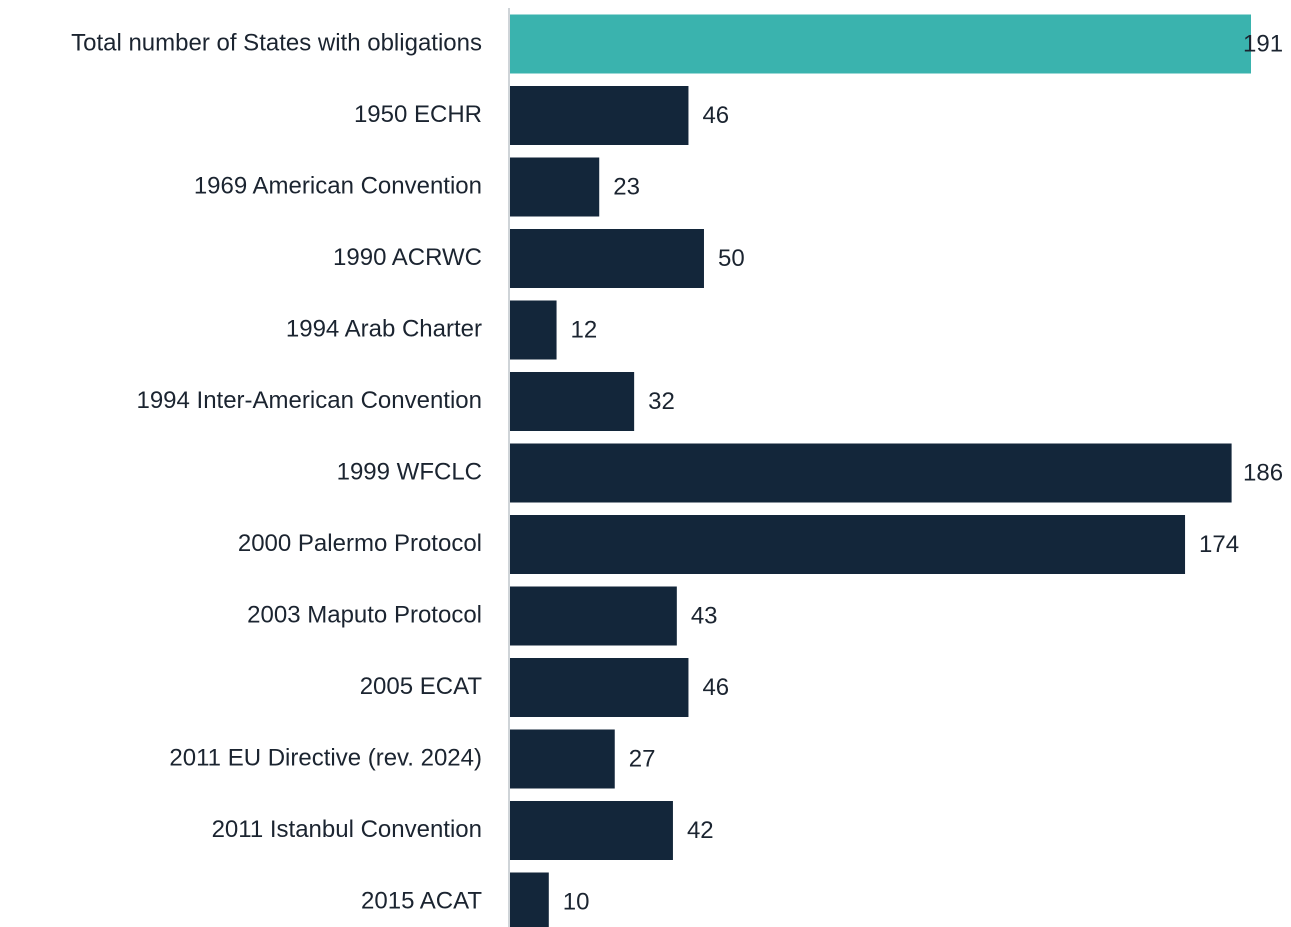 This screenshot has width=1291, height=927. Describe the element at coordinates (576, 901) in the screenshot. I see `value-label: 10` at that location.